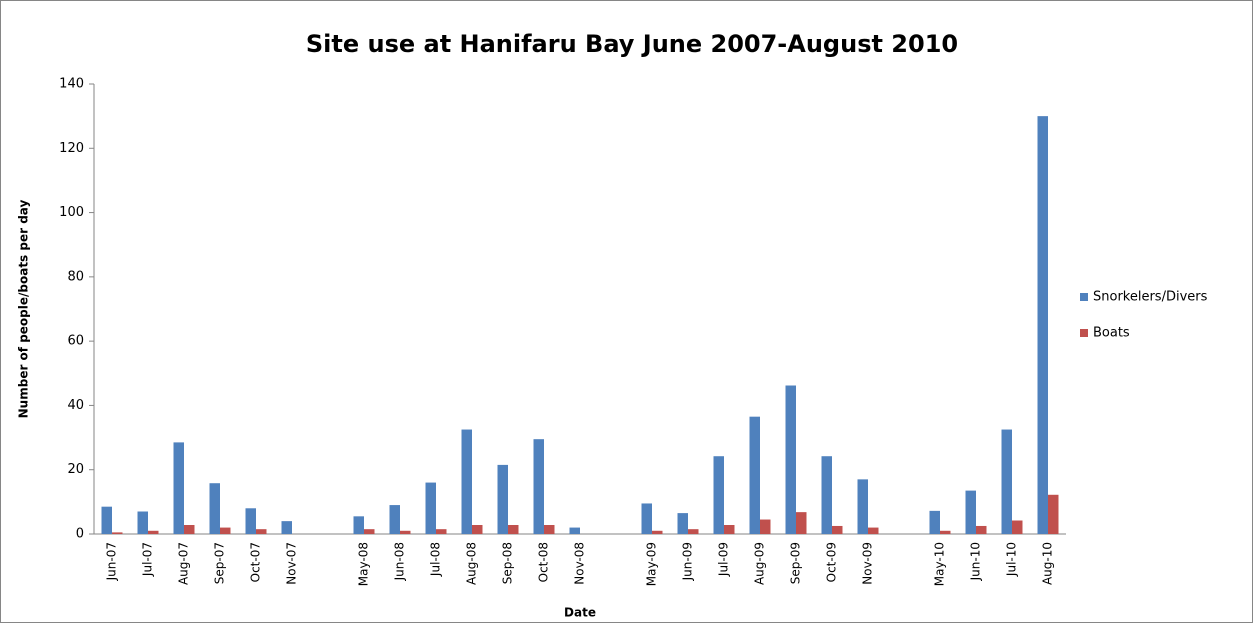  What do you see at coordinates (688, 561) in the screenshot?
I see `x-tick-label: Jun-09` at bounding box center [688, 561].